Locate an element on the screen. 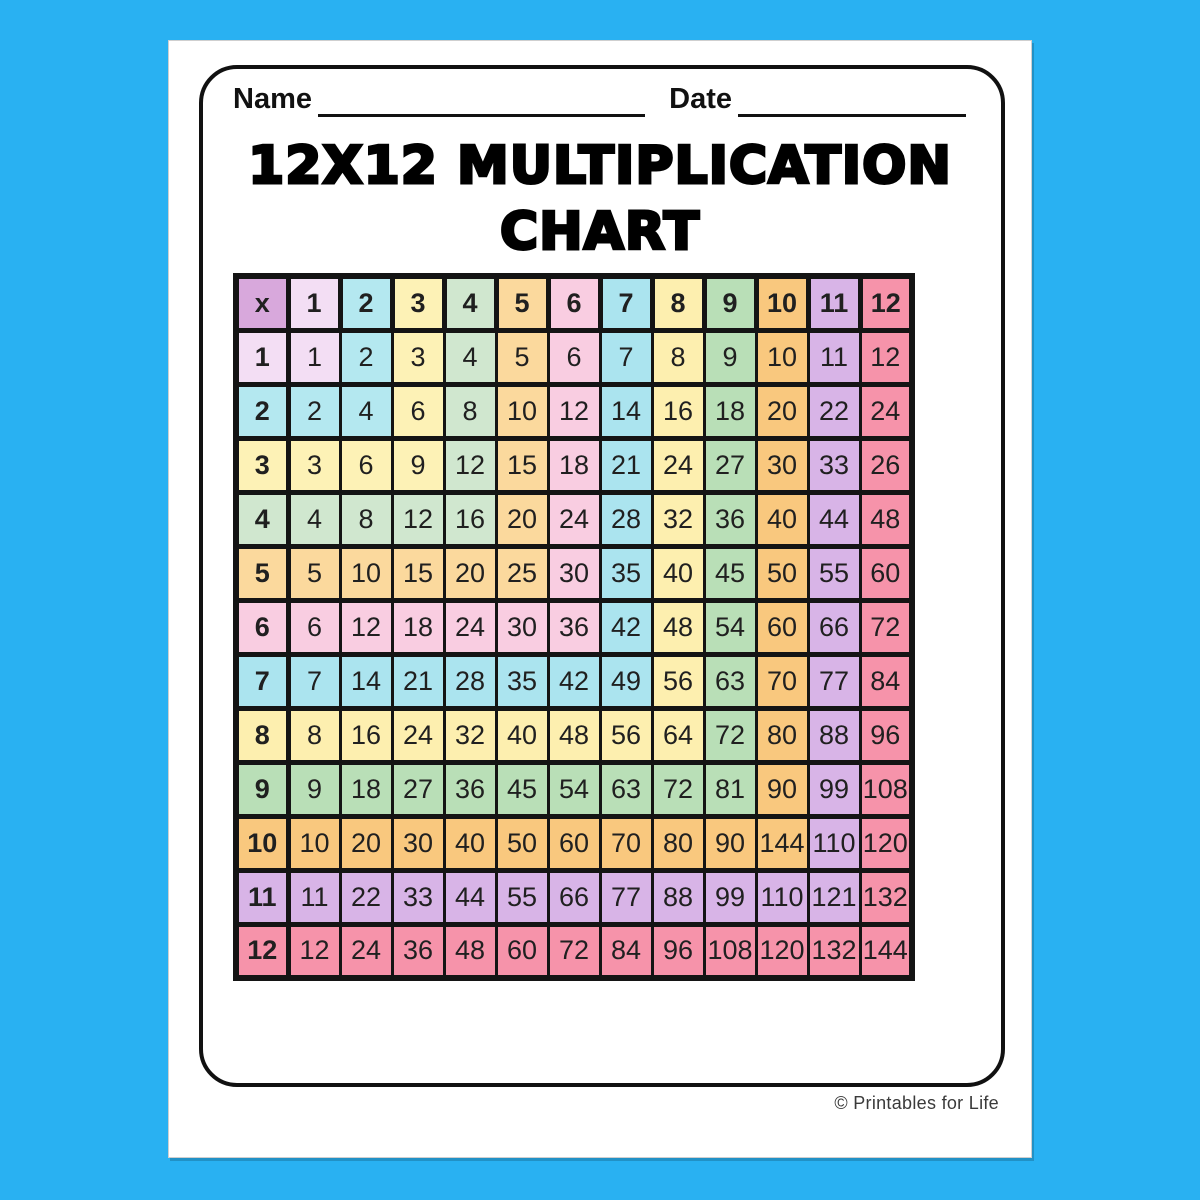 The height and width of the screenshot is (1200, 1200). product-cell: 81 is located at coordinates (730, 789).